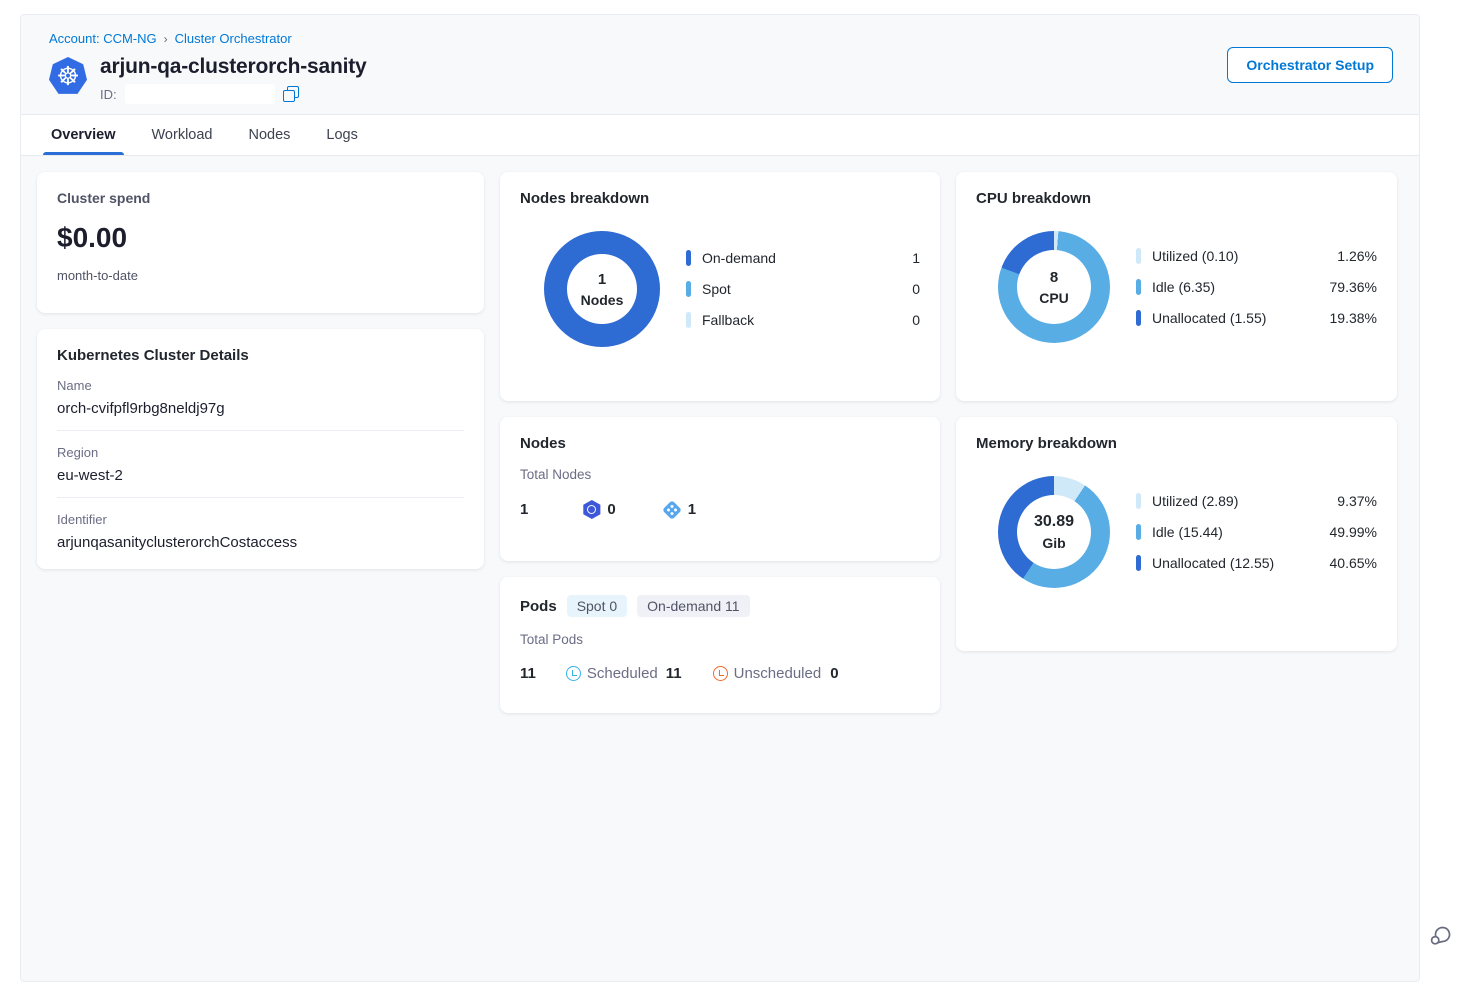 The height and width of the screenshot is (1006, 1460). Describe the element at coordinates (68, 75) in the screenshot. I see `kubernetes-icon: ☸` at that location.